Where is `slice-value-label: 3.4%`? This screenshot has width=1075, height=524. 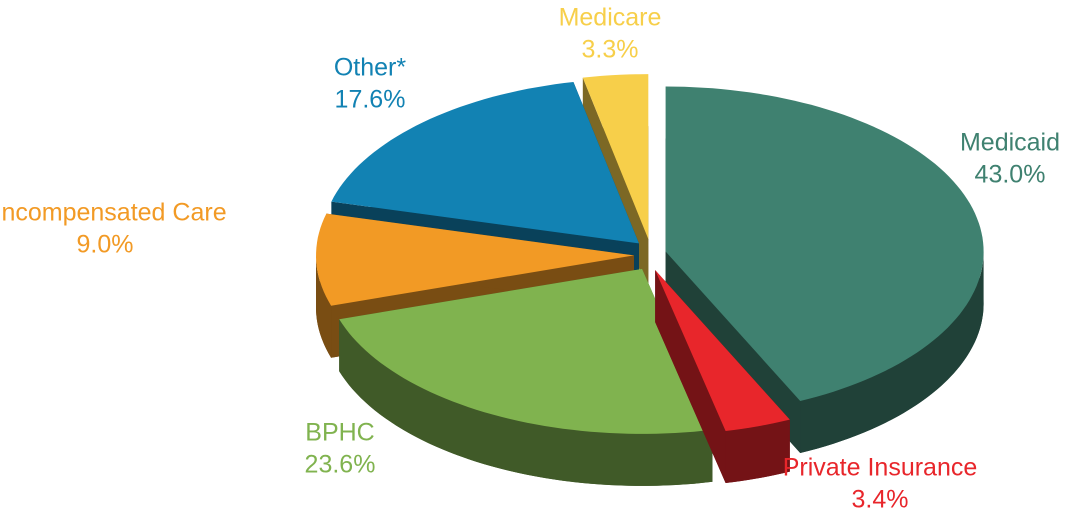
slice-value-label: 3.4% is located at coordinates (880, 500).